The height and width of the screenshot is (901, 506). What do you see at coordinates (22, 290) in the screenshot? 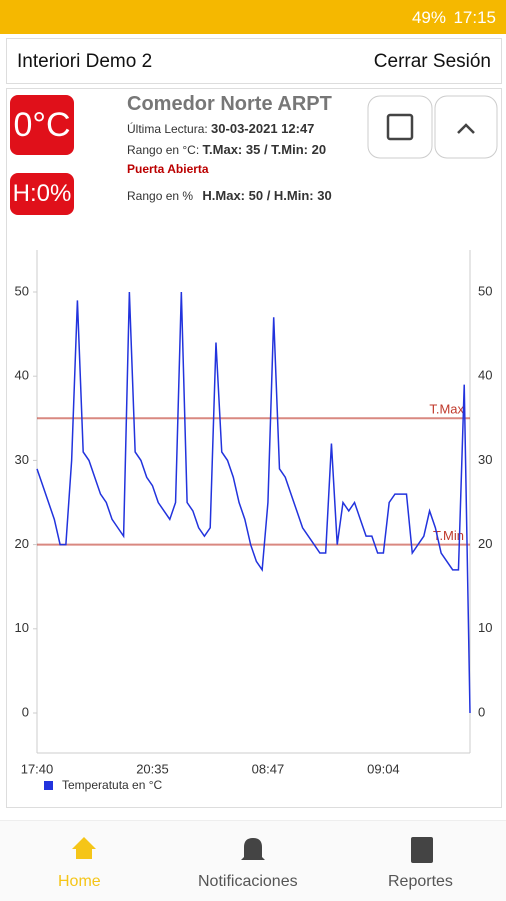
I see `y-tick-label: 50` at bounding box center [22, 290].